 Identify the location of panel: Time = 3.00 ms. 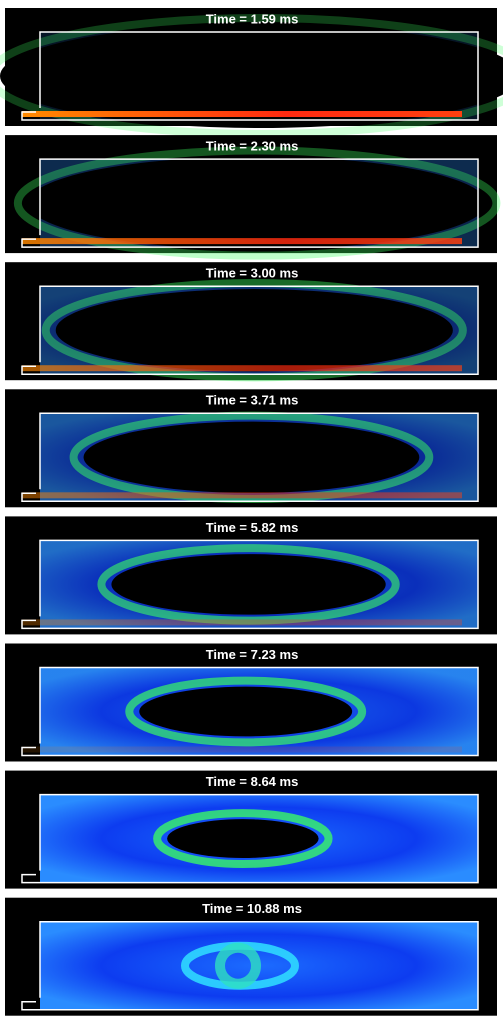
(251, 322).